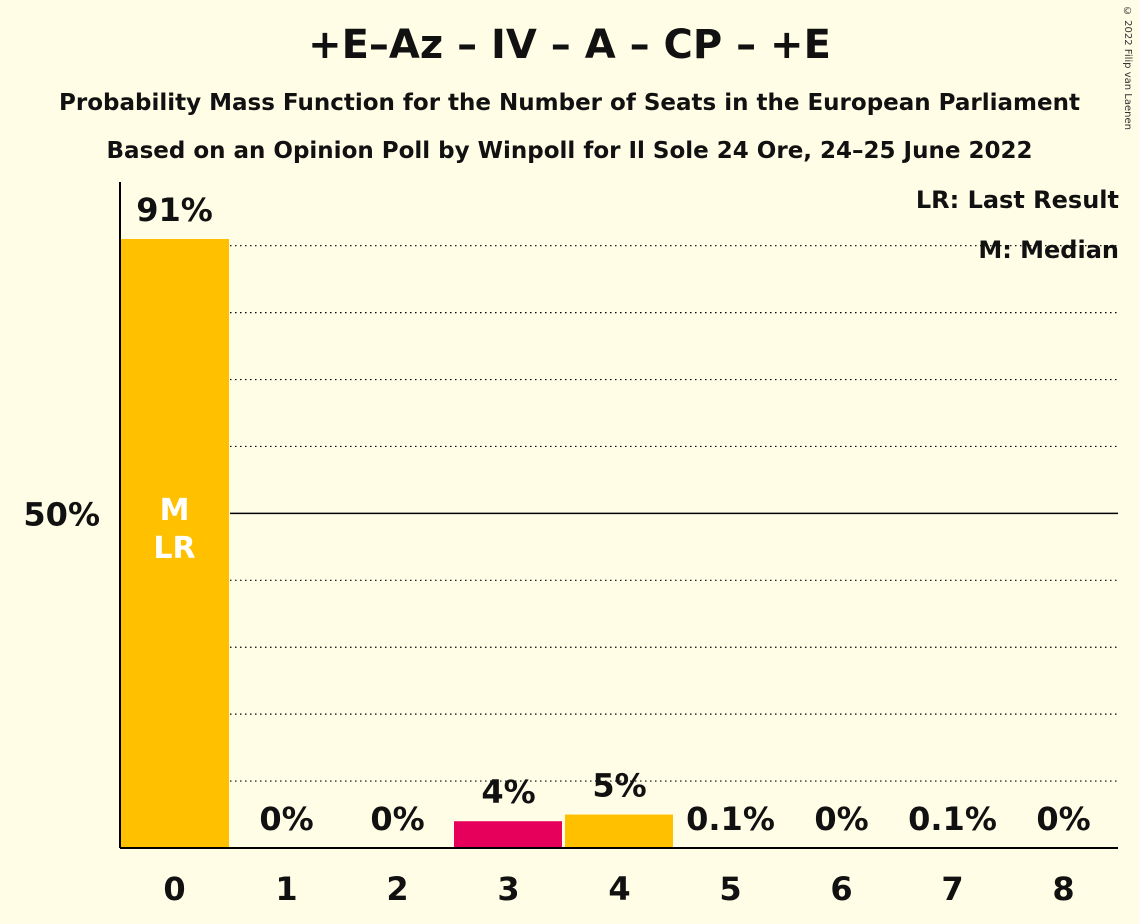  What do you see at coordinates (841, 819) in the screenshot?
I see `value-label-6: 0%` at bounding box center [841, 819].